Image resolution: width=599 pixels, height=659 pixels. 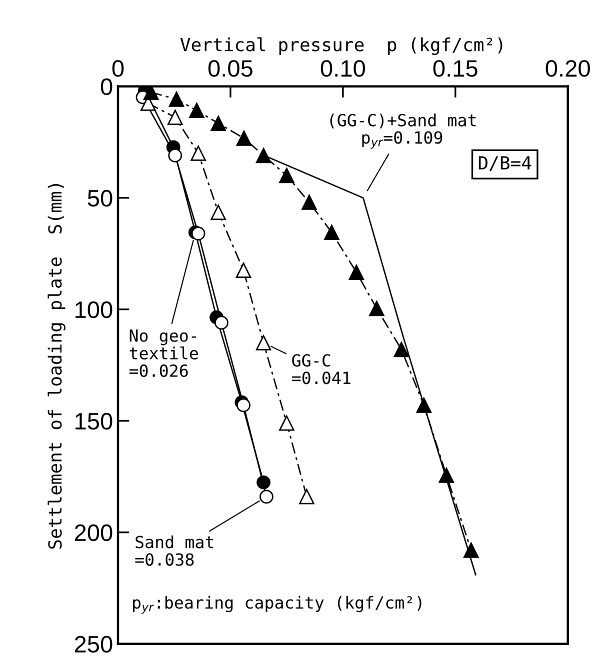 What do you see at coordinates (118, 68) in the screenshot?
I see `x-tick-label: 0` at bounding box center [118, 68].